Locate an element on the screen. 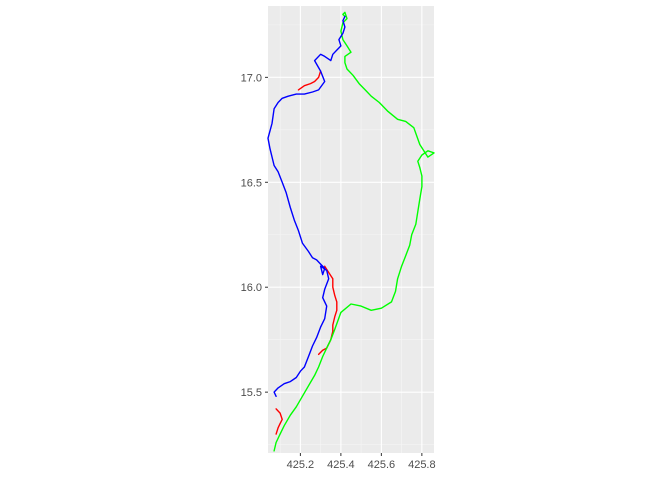 The height and width of the screenshot is (480, 672). x-tick-label: 425.4 is located at coordinates (341, 465).